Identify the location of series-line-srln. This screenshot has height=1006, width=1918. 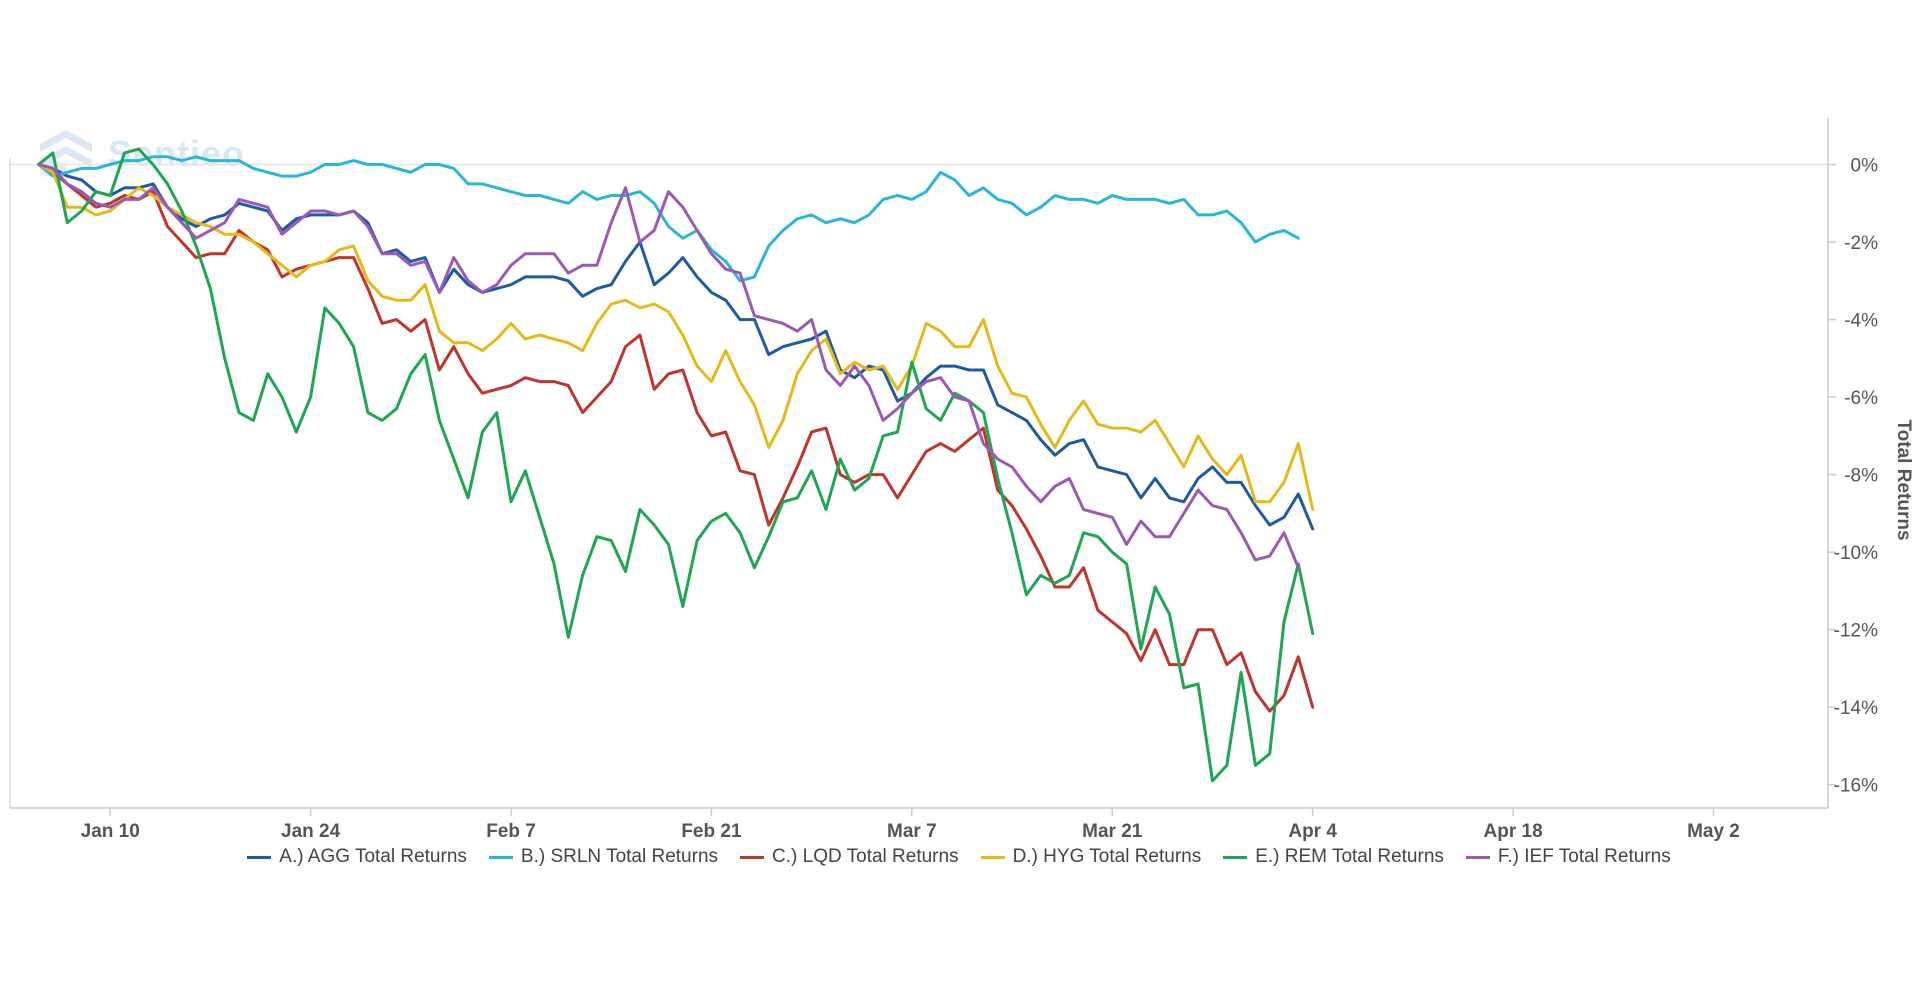
(668, 219).